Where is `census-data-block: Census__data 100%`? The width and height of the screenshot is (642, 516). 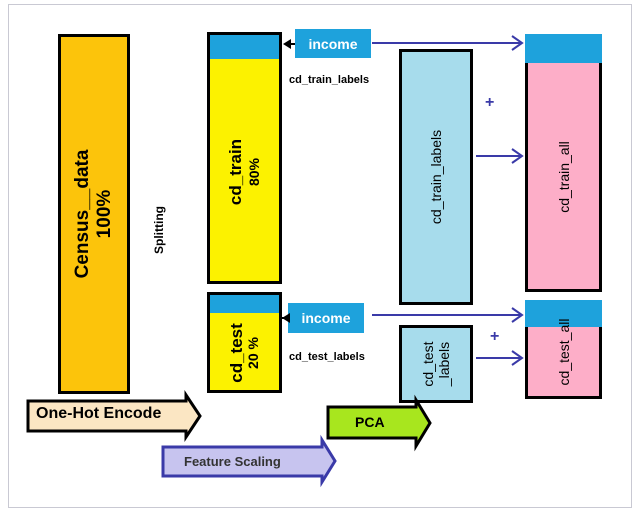 census-data-block: Census__data 100% is located at coordinates (94, 214).